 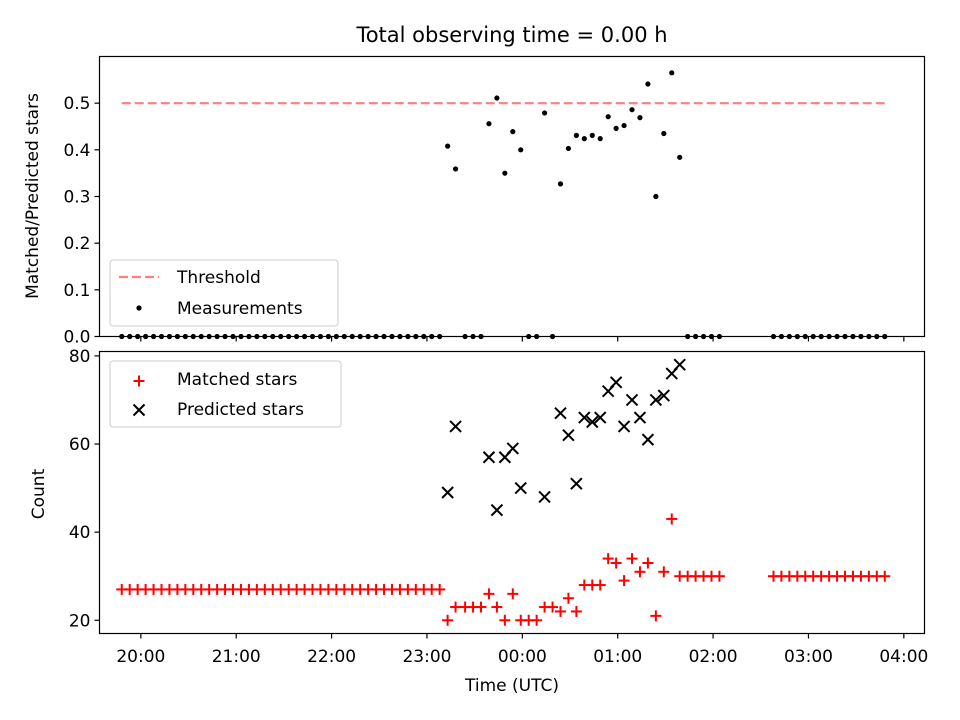 I want to click on top-y-tick-label: 0.1, so click(x=76, y=291).